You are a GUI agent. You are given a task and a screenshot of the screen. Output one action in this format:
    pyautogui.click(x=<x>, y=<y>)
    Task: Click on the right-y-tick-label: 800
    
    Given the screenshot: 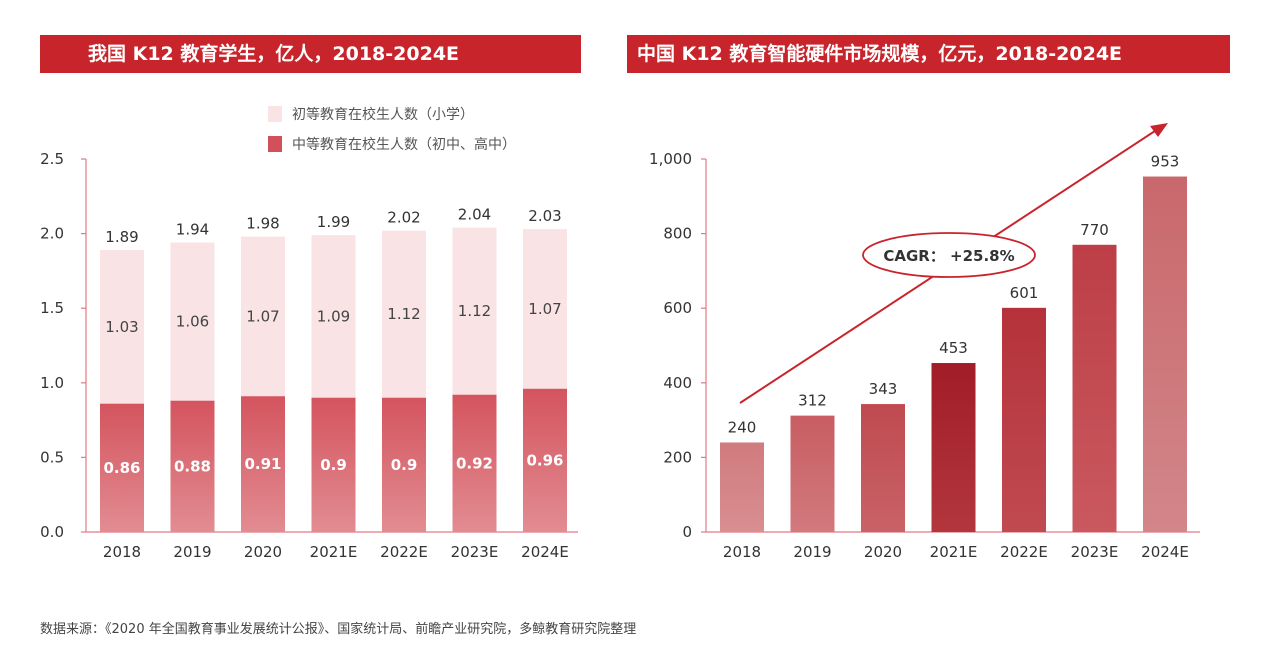 What is the action you would take?
    pyautogui.click(x=677, y=234)
    